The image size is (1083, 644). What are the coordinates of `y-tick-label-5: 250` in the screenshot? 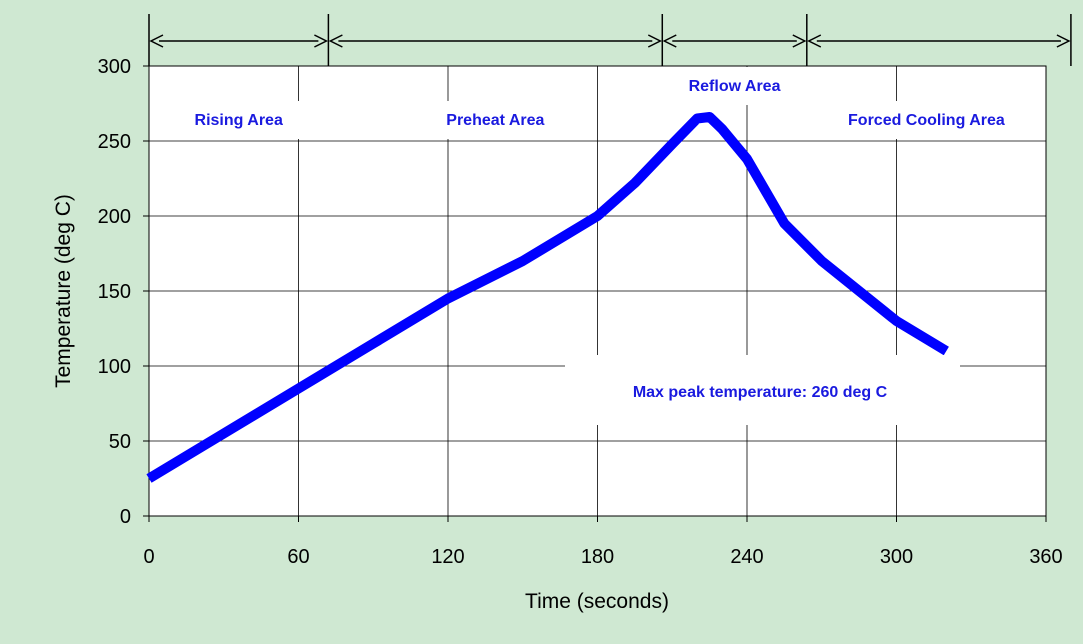 It's located at (114, 142).